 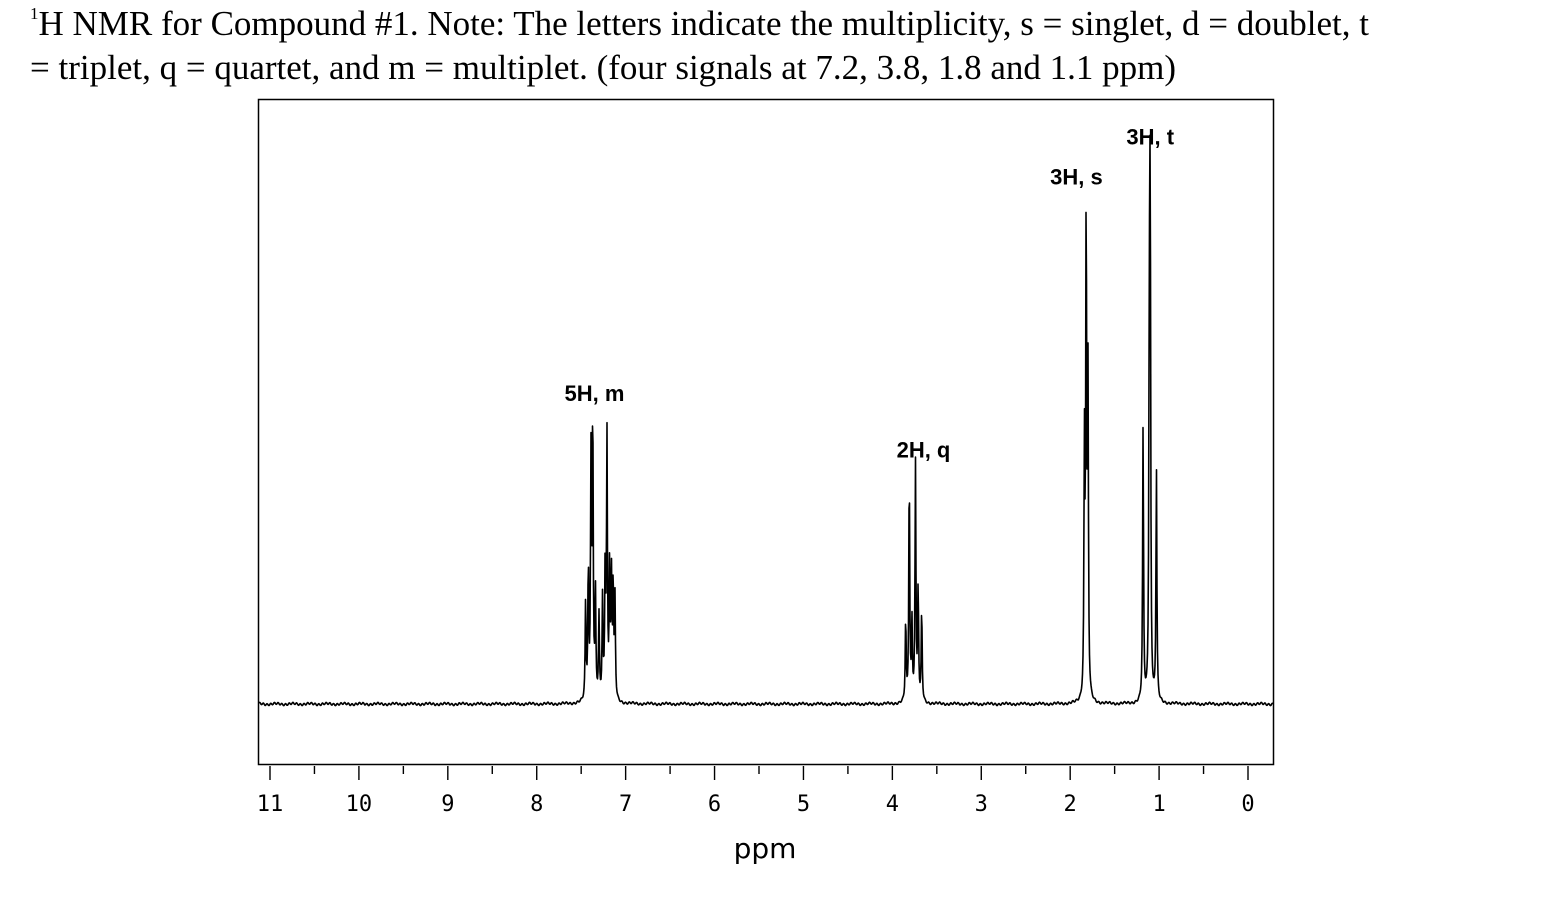 What do you see at coordinates (447, 804) in the screenshot?
I see `x-tick-label: 9` at bounding box center [447, 804].